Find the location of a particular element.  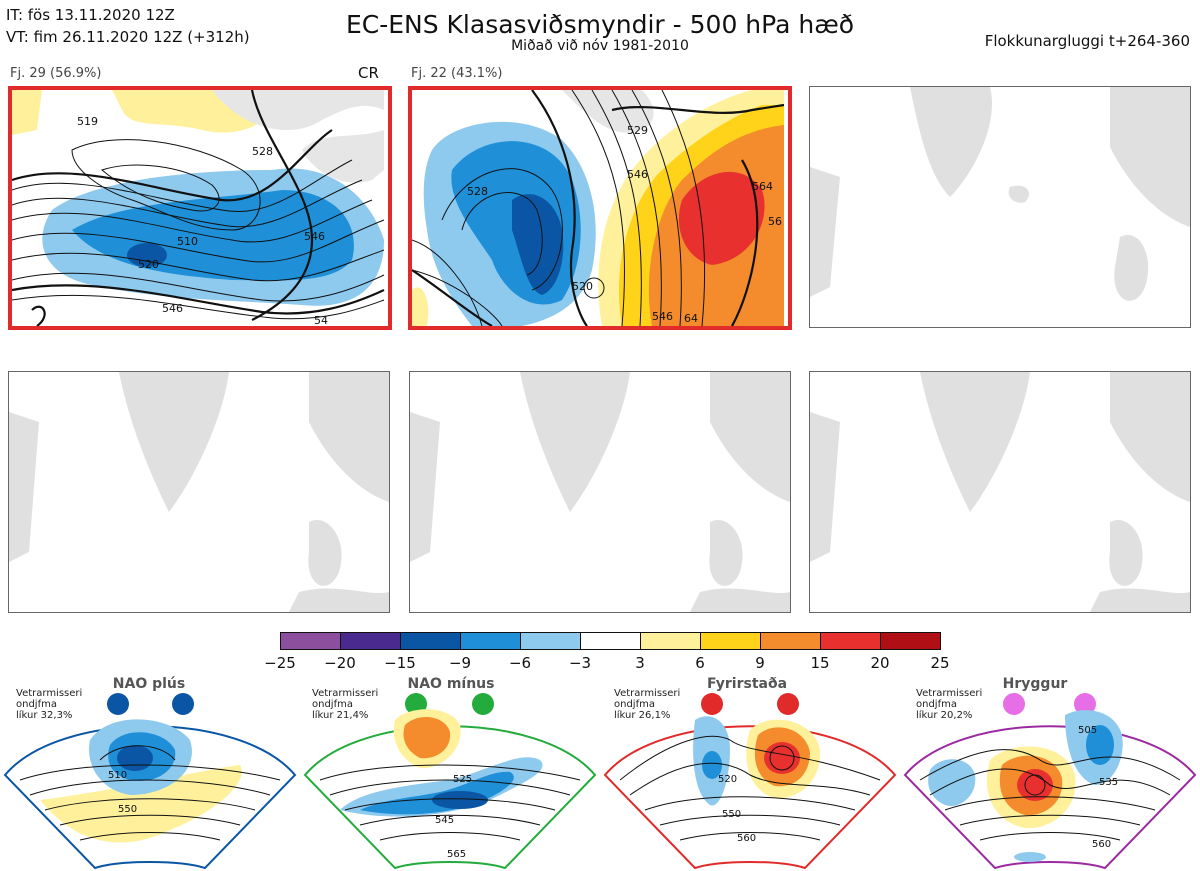

blocking-label-2: 550 is located at coordinates (731, 814).